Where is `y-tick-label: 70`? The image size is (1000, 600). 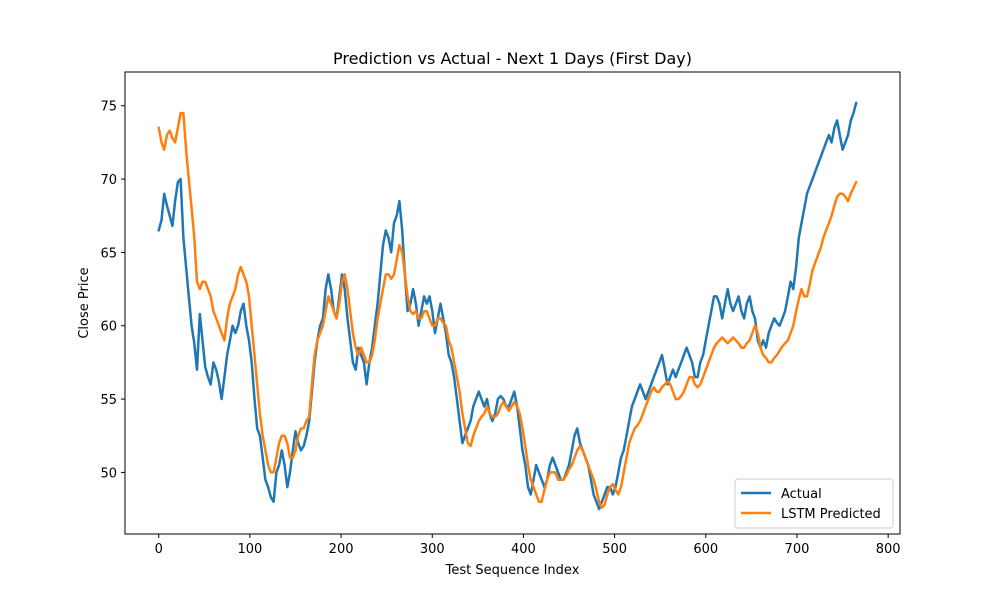
y-tick-label: 70 is located at coordinates (108, 180).